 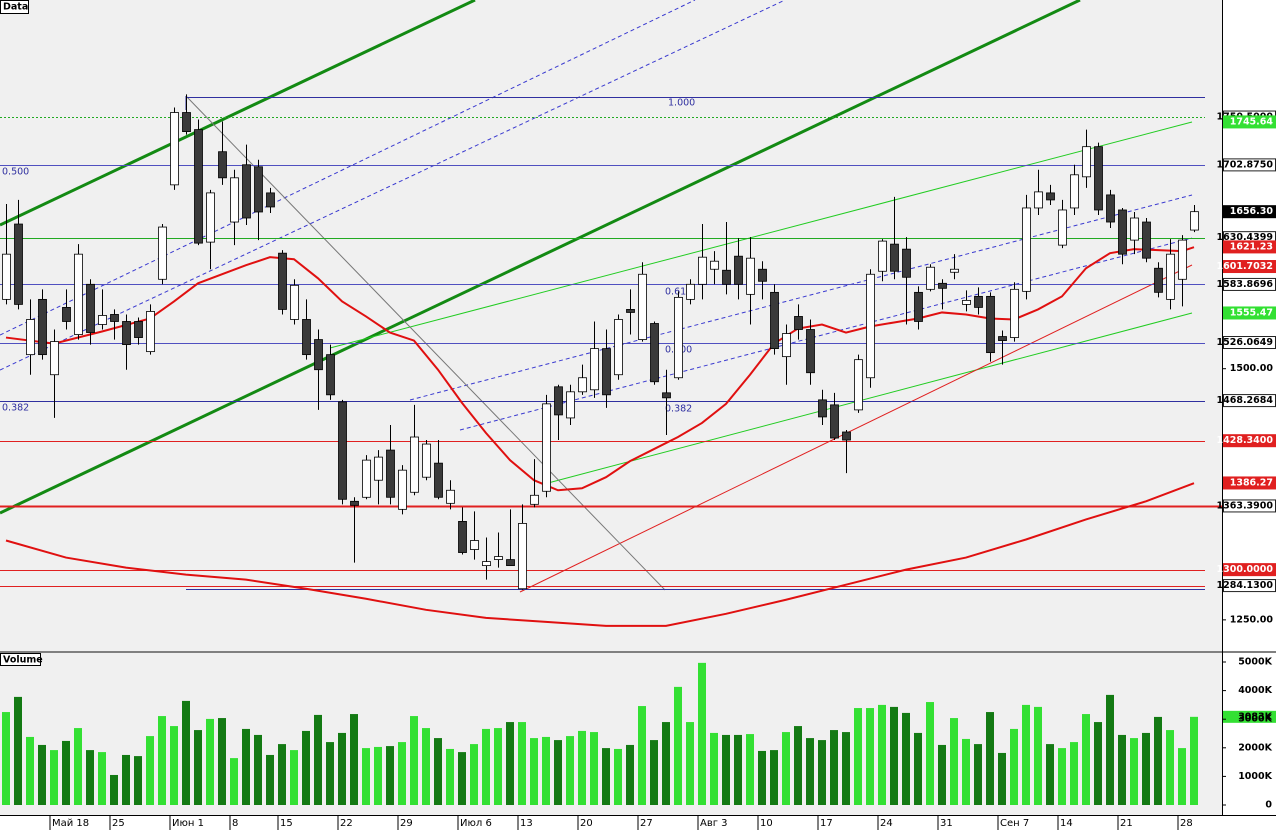 I want to click on date-label: 29, so click(x=406, y=823).